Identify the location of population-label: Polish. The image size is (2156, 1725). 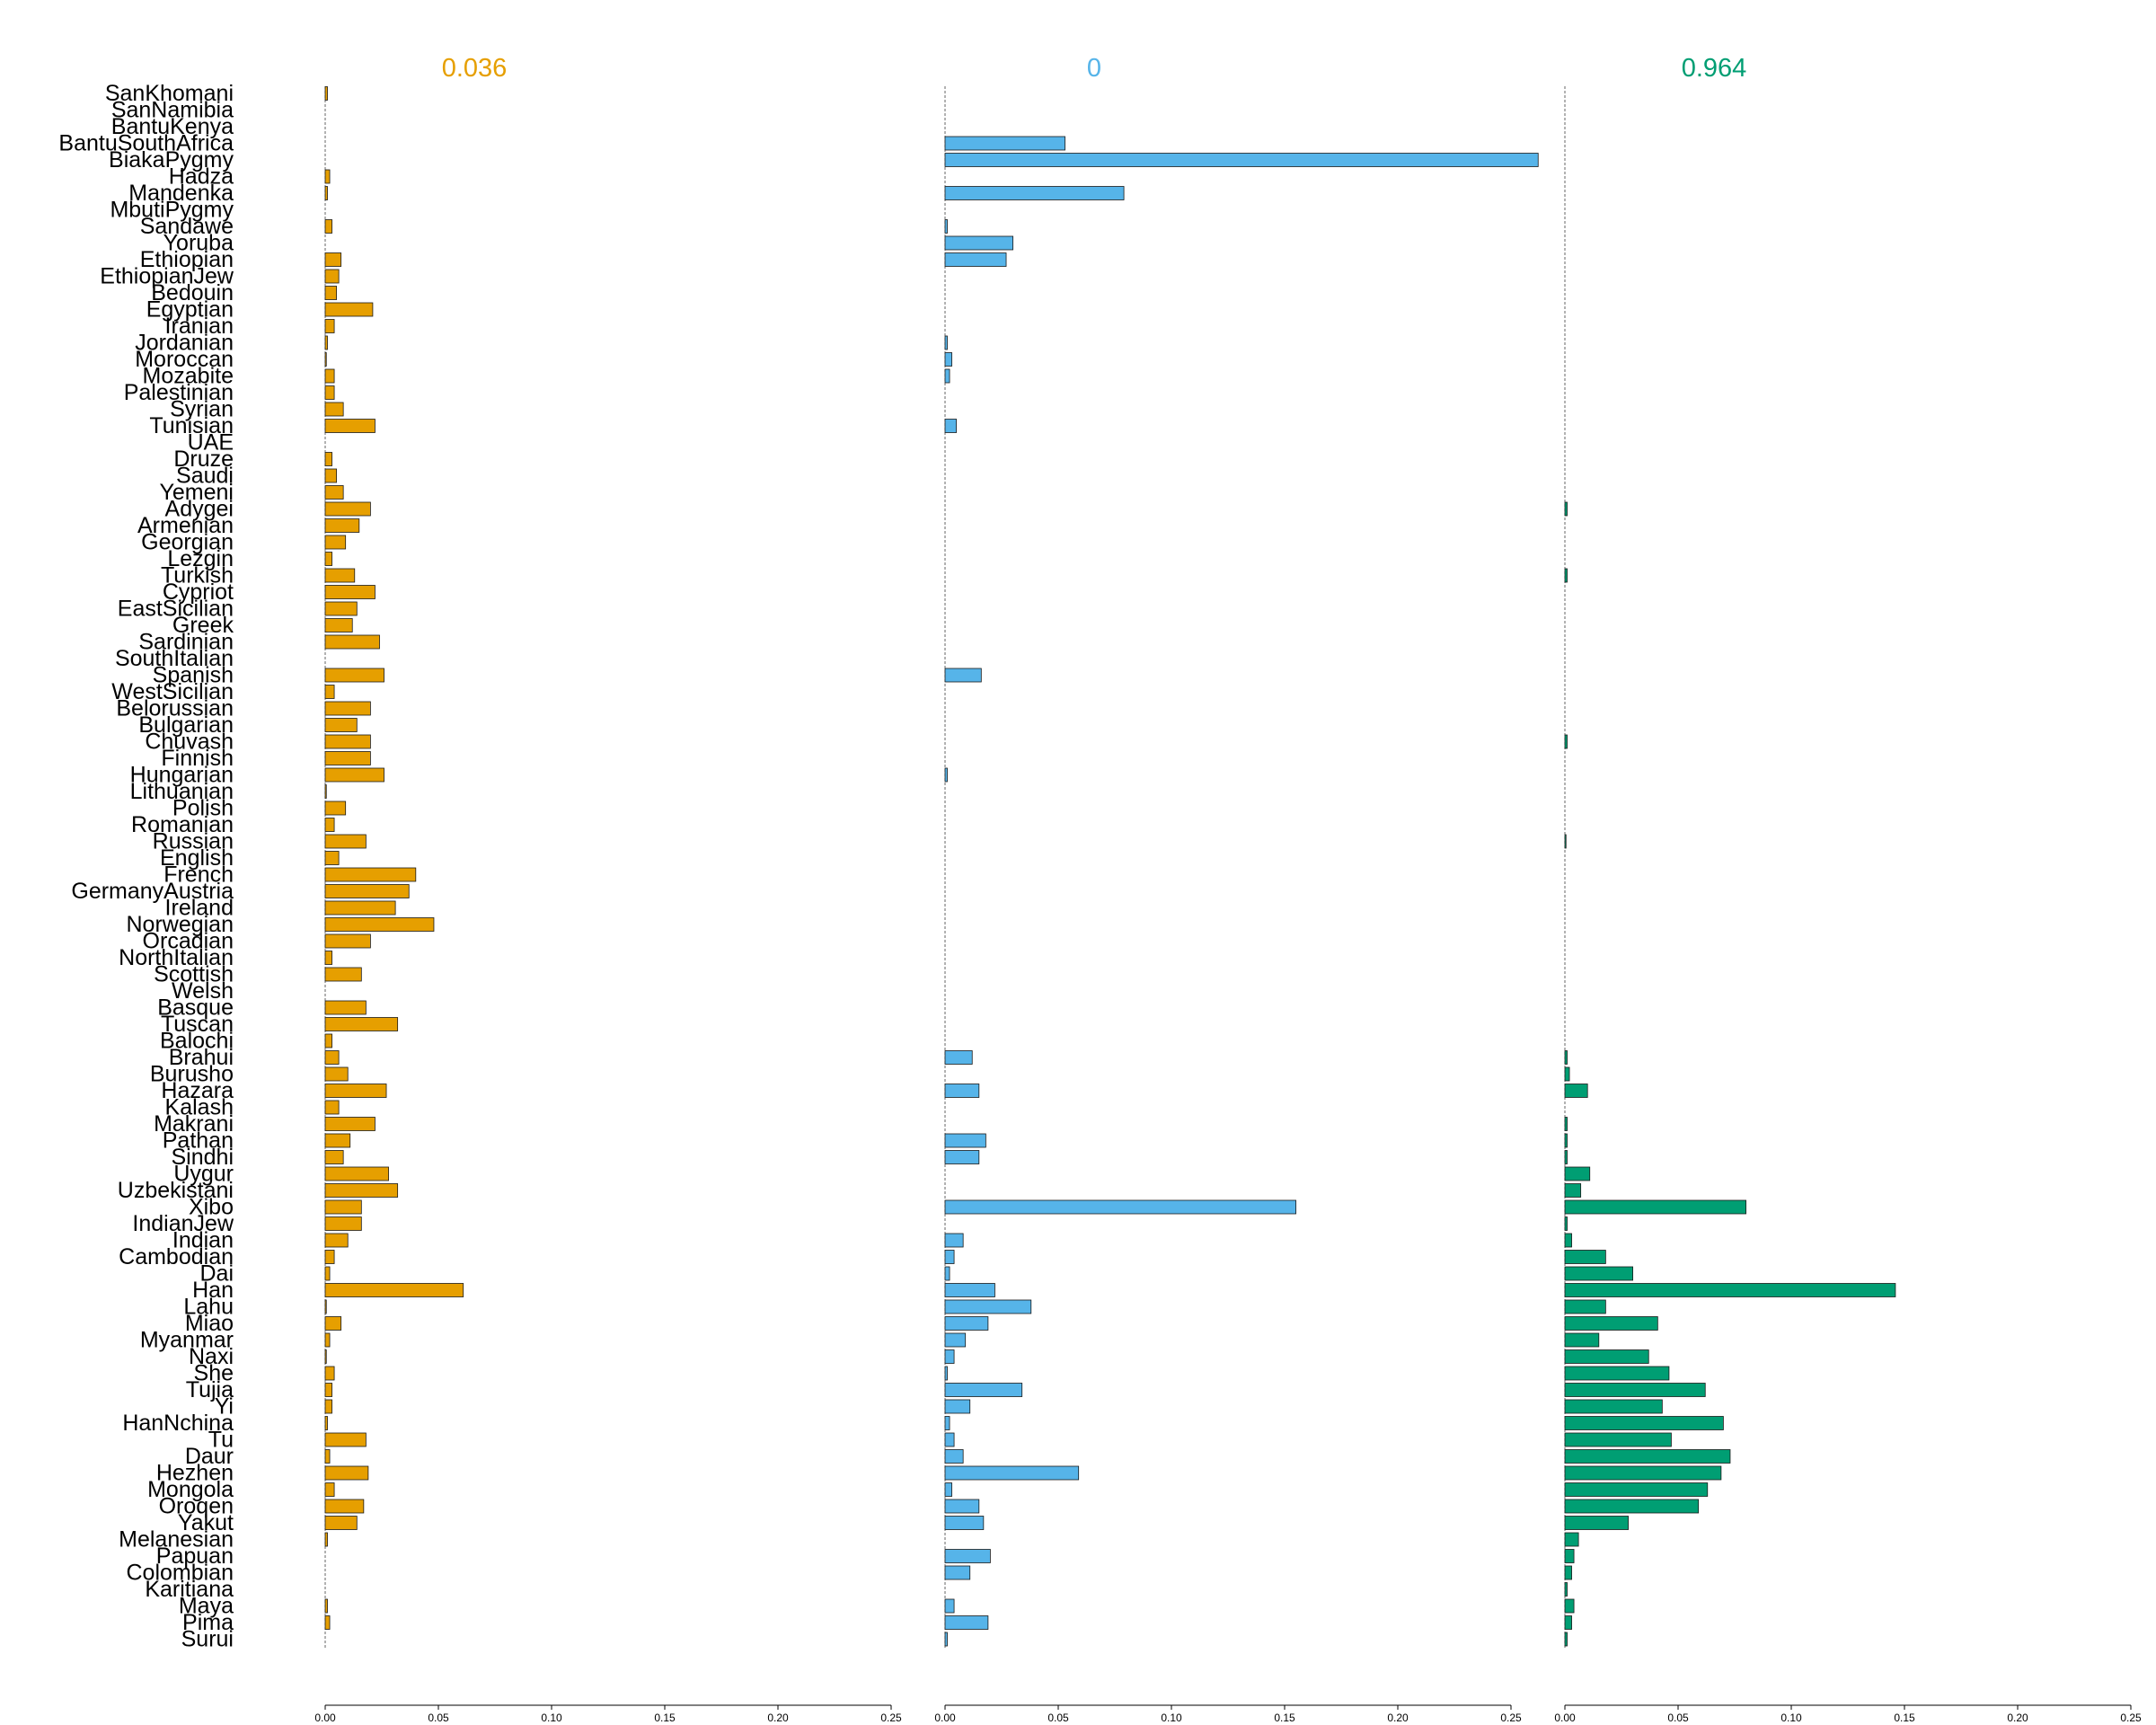
(203, 808).